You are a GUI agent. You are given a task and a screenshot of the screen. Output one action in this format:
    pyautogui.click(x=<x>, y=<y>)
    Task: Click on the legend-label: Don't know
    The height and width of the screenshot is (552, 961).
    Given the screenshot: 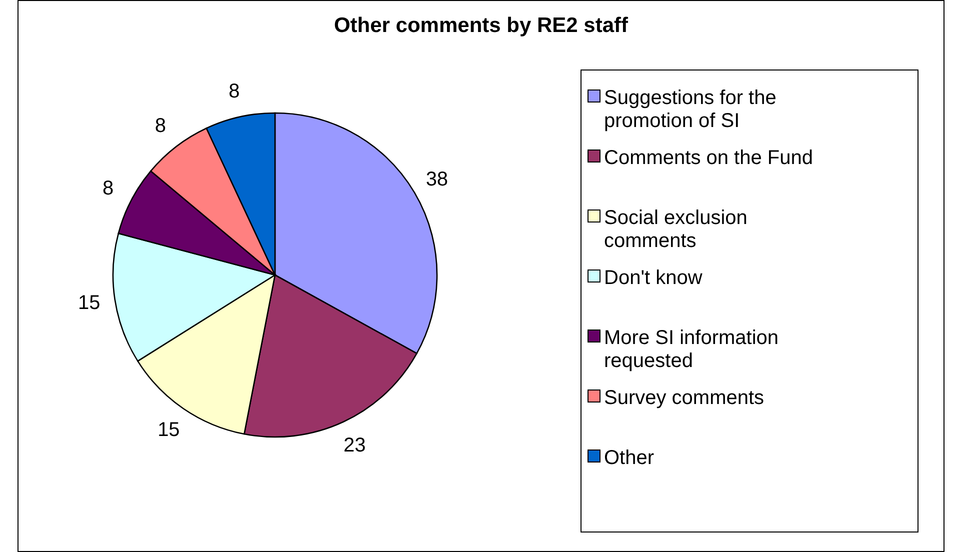 What is the action you would take?
    pyautogui.click(x=653, y=278)
    